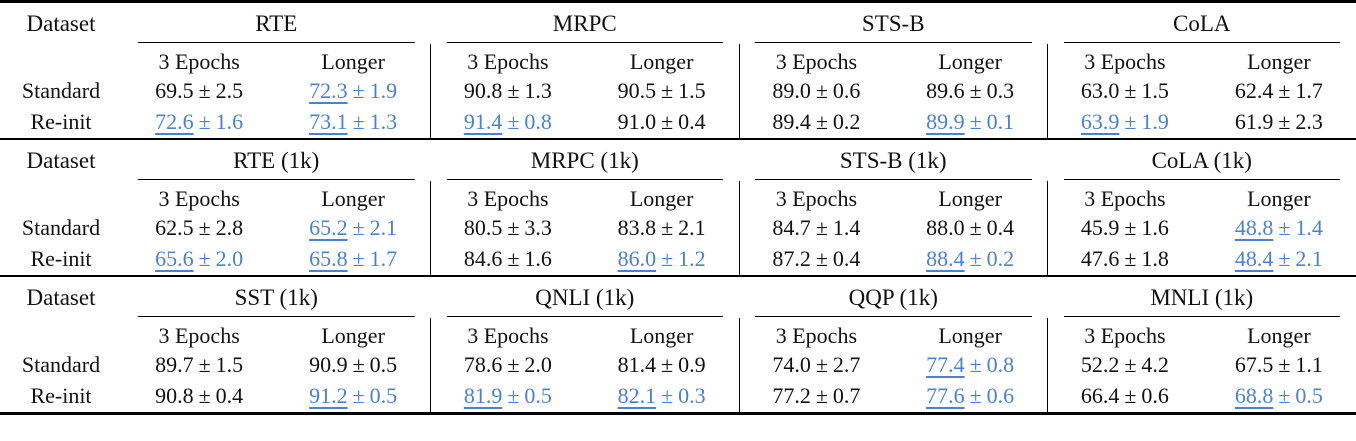 This screenshot has width=1356, height=441. I want to click on metric-value: 74.0, so click(791, 364).